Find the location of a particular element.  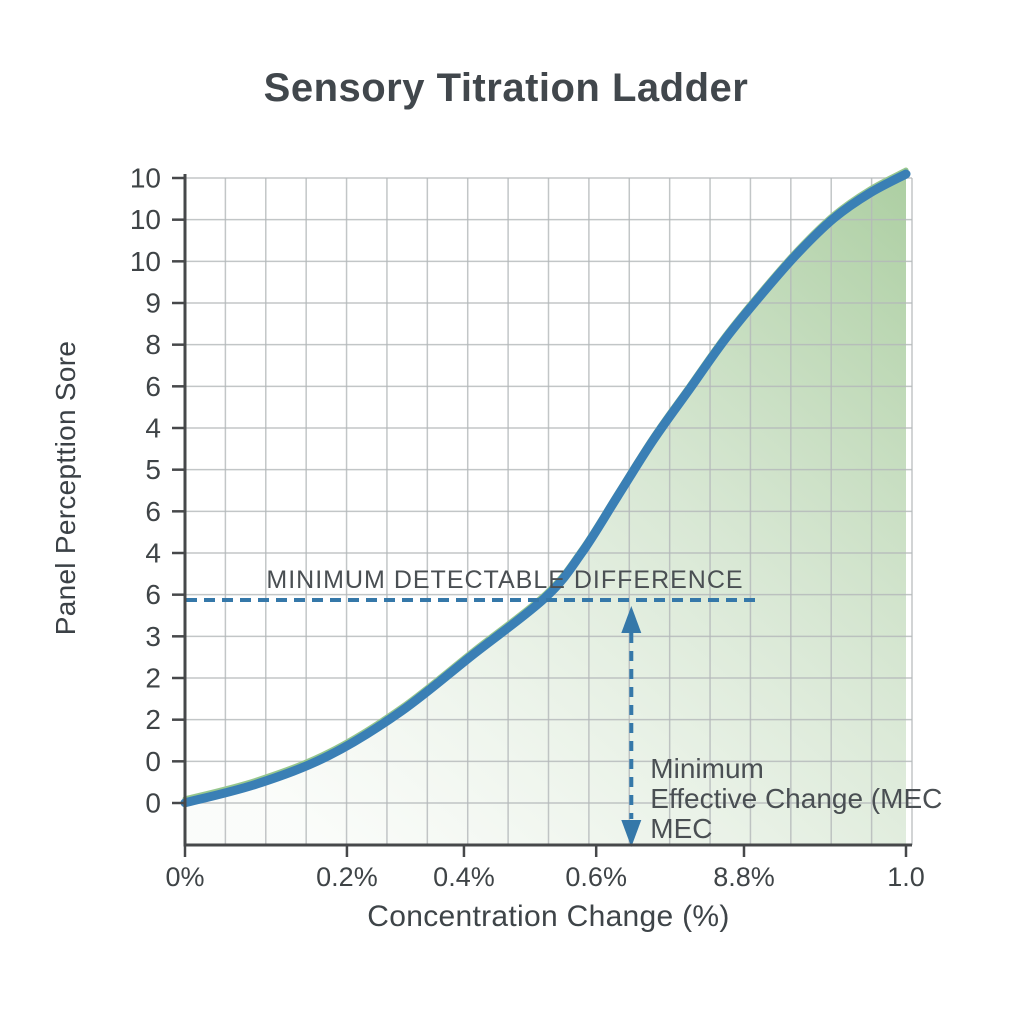

x-tick-label: 8.8% is located at coordinates (744, 877).